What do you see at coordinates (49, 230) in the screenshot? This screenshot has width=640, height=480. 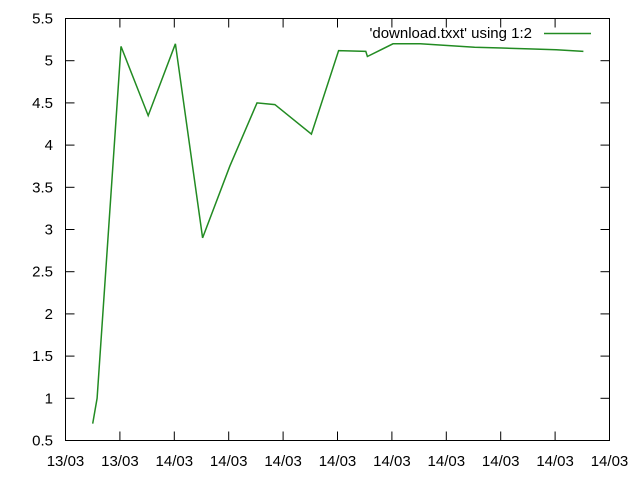 I see `y-tick-label: 3` at bounding box center [49, 230].